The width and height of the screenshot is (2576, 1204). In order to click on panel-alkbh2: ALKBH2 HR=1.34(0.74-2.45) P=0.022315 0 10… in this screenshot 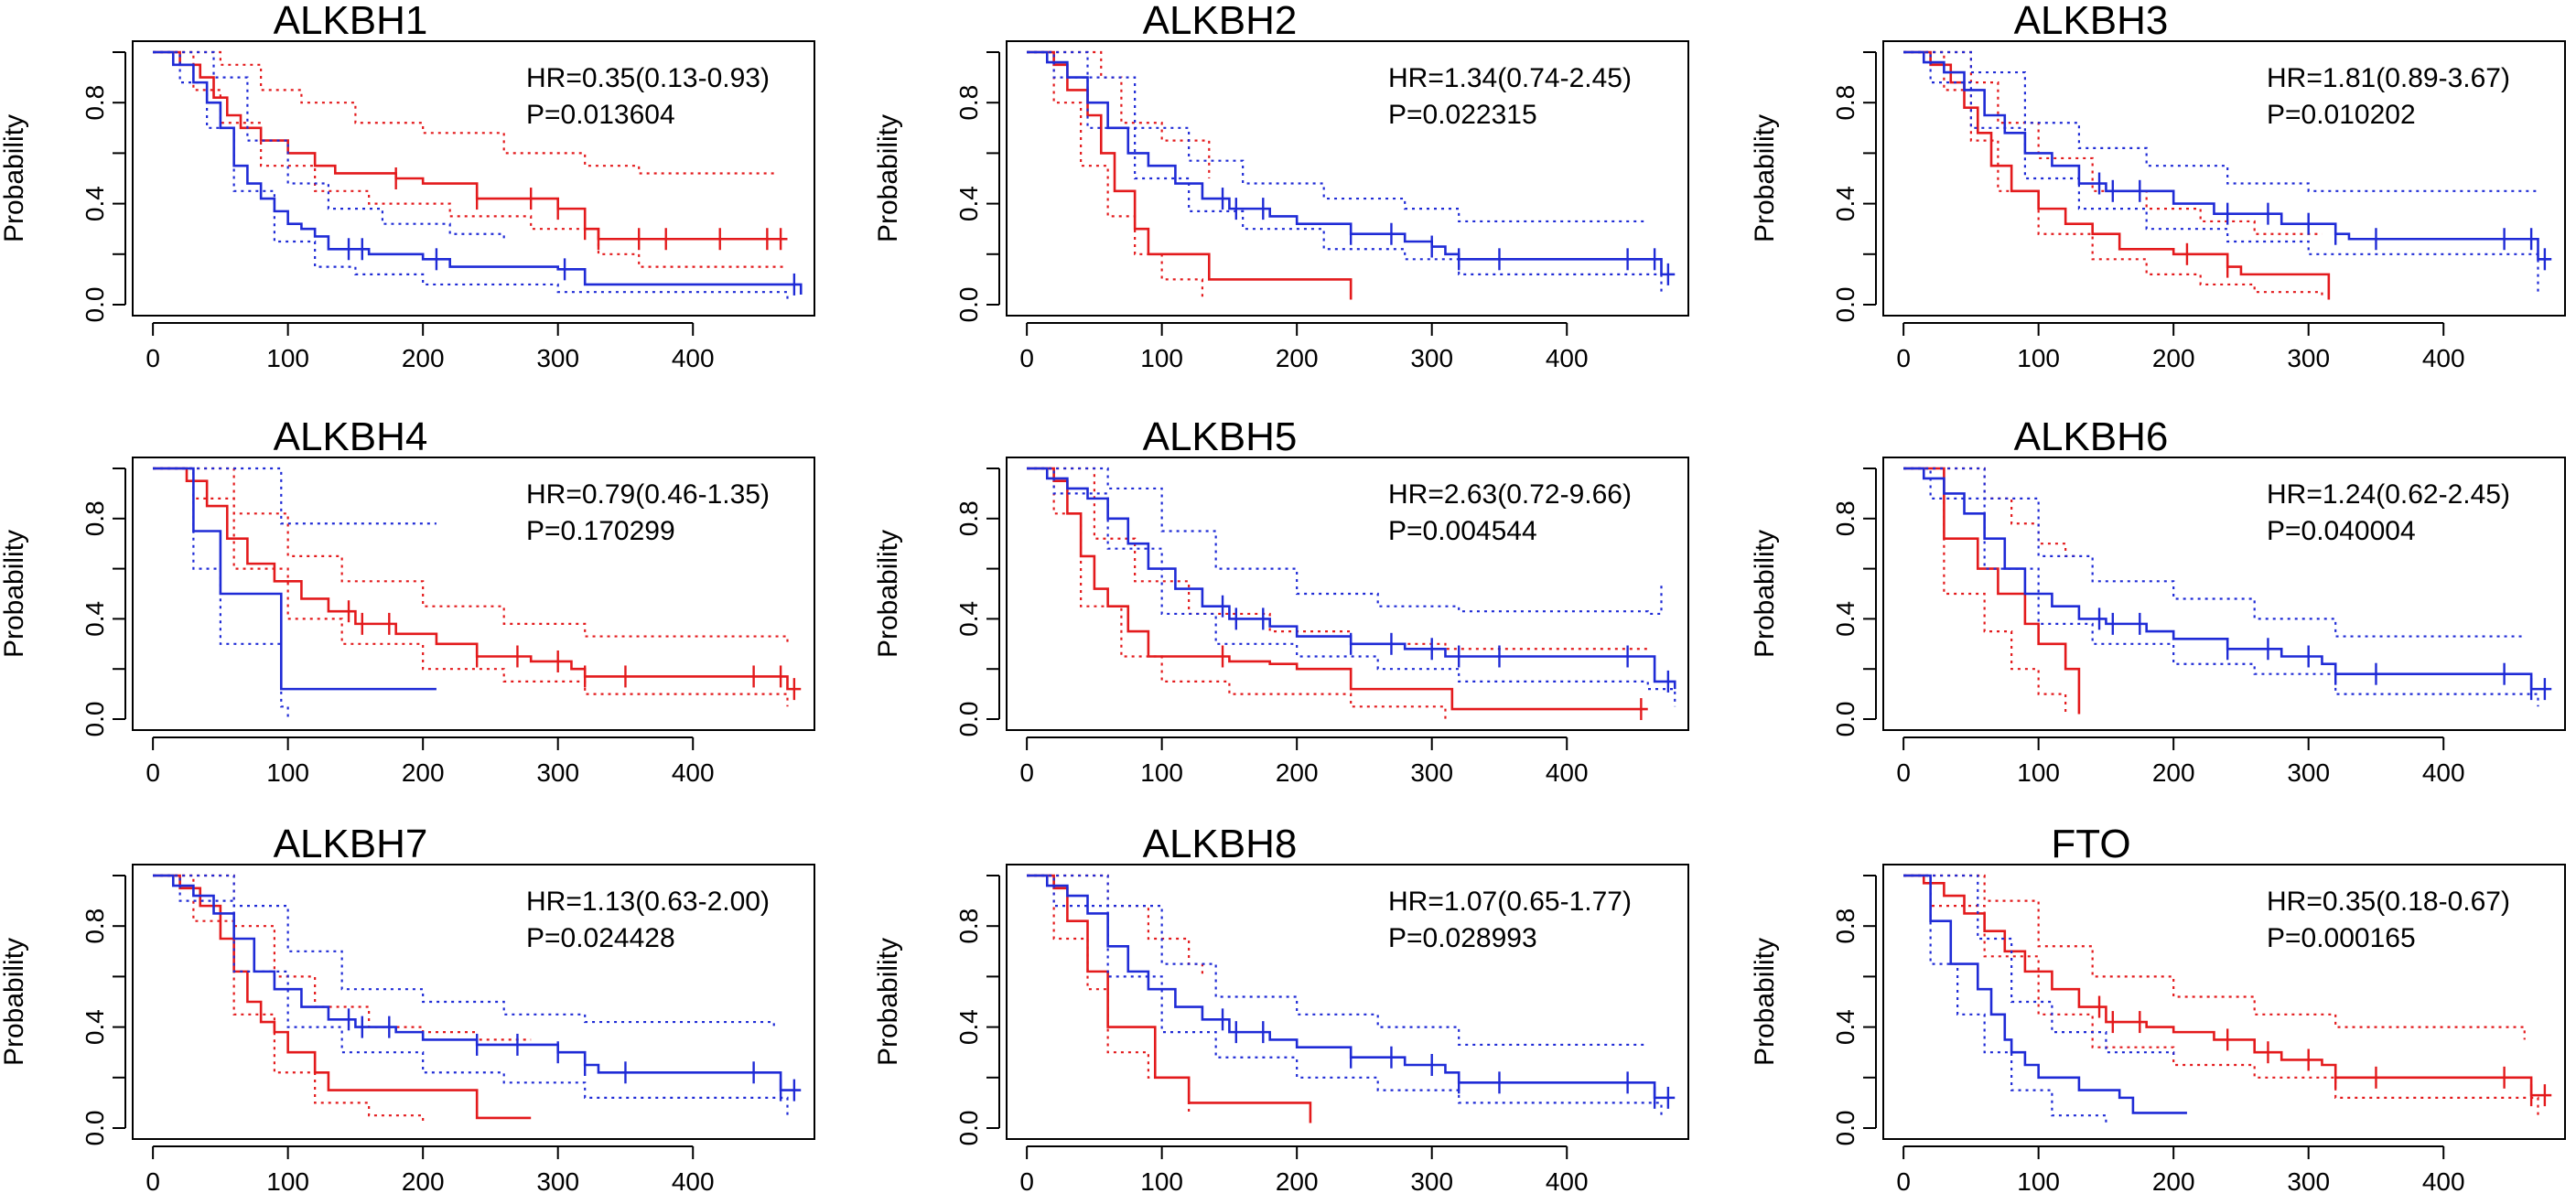, I will do `click(1281, 186)`.